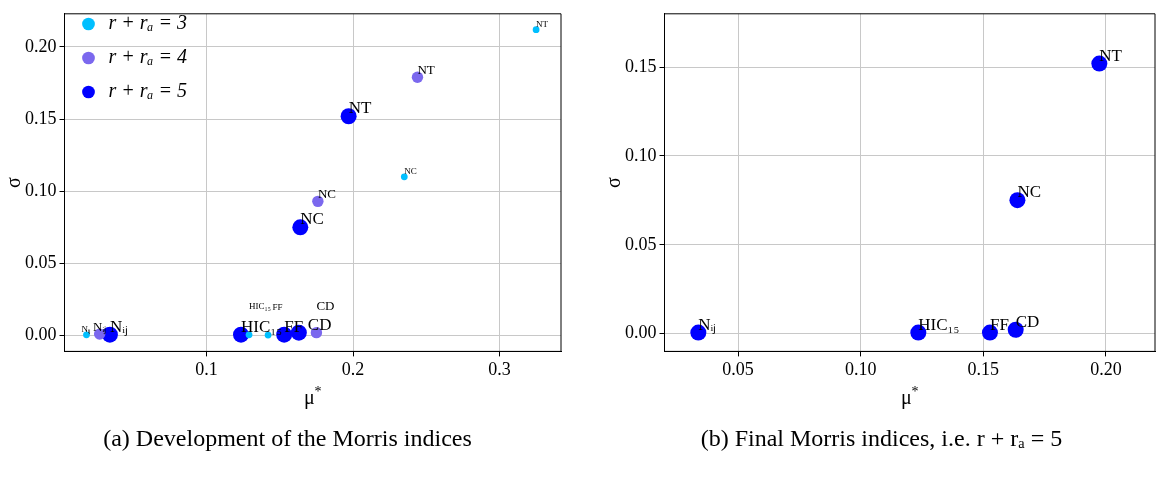 This screenshot has height=483, width=1163. I want to click on x-tick-label: 0.15, so click(983, 368).